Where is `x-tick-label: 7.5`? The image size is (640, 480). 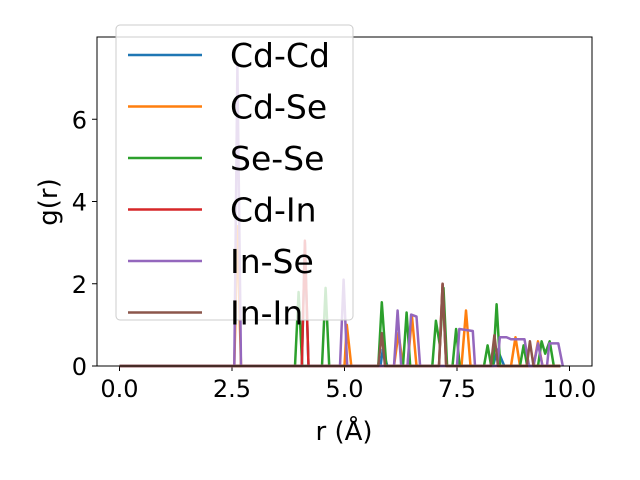
x-tick-label: 7.5 is located at coordinates (457, 389).